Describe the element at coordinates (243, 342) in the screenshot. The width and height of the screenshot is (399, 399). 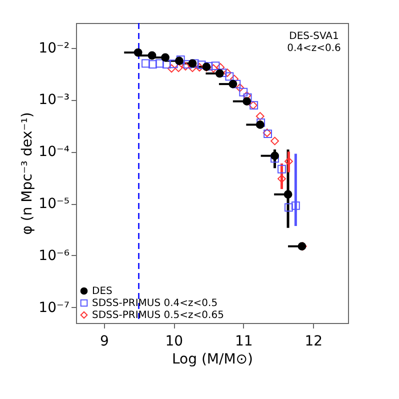
I see `x-tick-label: 11` at that location.